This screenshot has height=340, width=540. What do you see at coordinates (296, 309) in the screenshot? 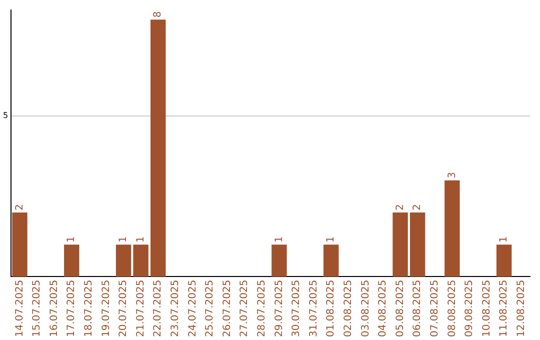
I see `x-tick-label: 30.07.2025` at bounding box center [296, 309].